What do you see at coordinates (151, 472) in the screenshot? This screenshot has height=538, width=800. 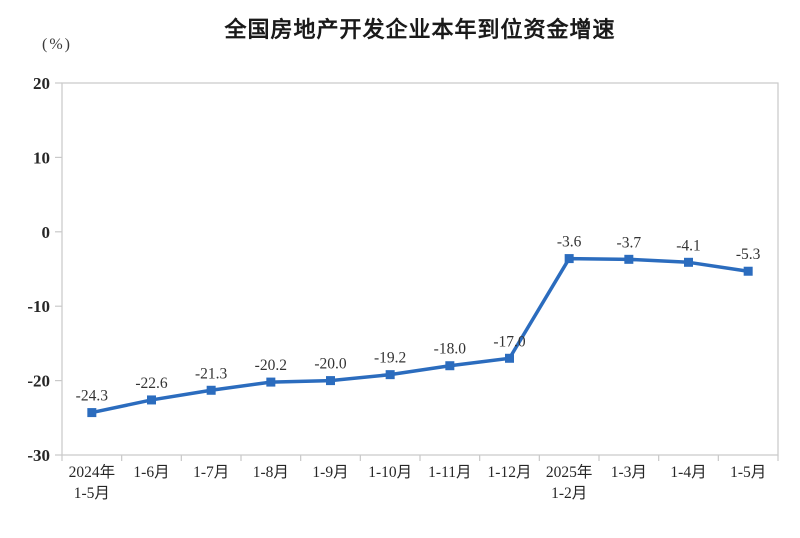 I see `x-axis-category-label: 1-6月` at bounding box center [151, 472].